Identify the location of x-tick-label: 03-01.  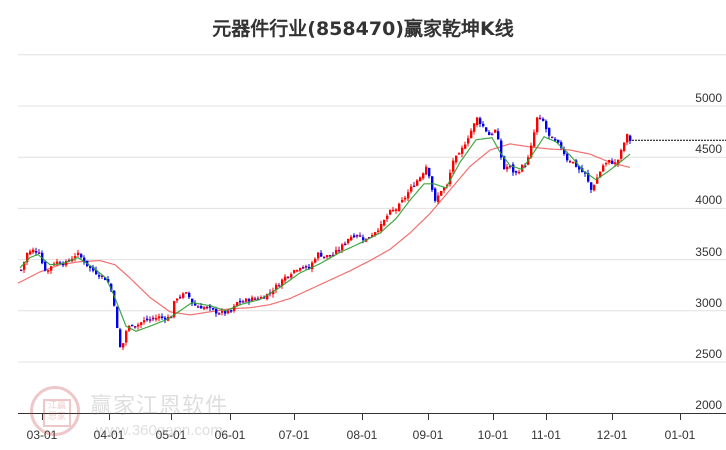
(42, 435).